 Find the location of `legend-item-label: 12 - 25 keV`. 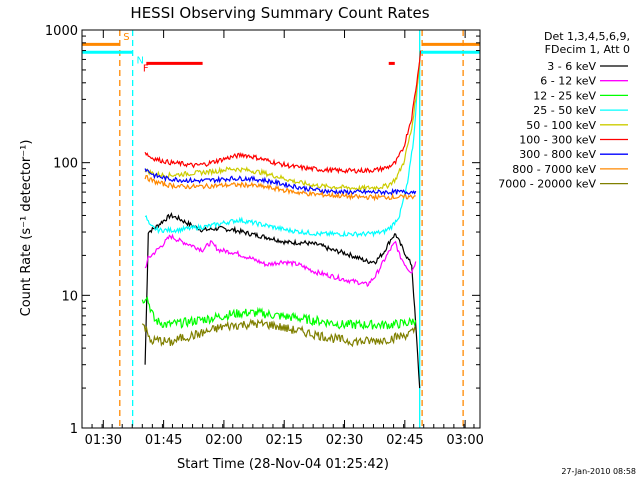

legend-item-label: 12 - 25 keV is located at coordinates (564, 95).